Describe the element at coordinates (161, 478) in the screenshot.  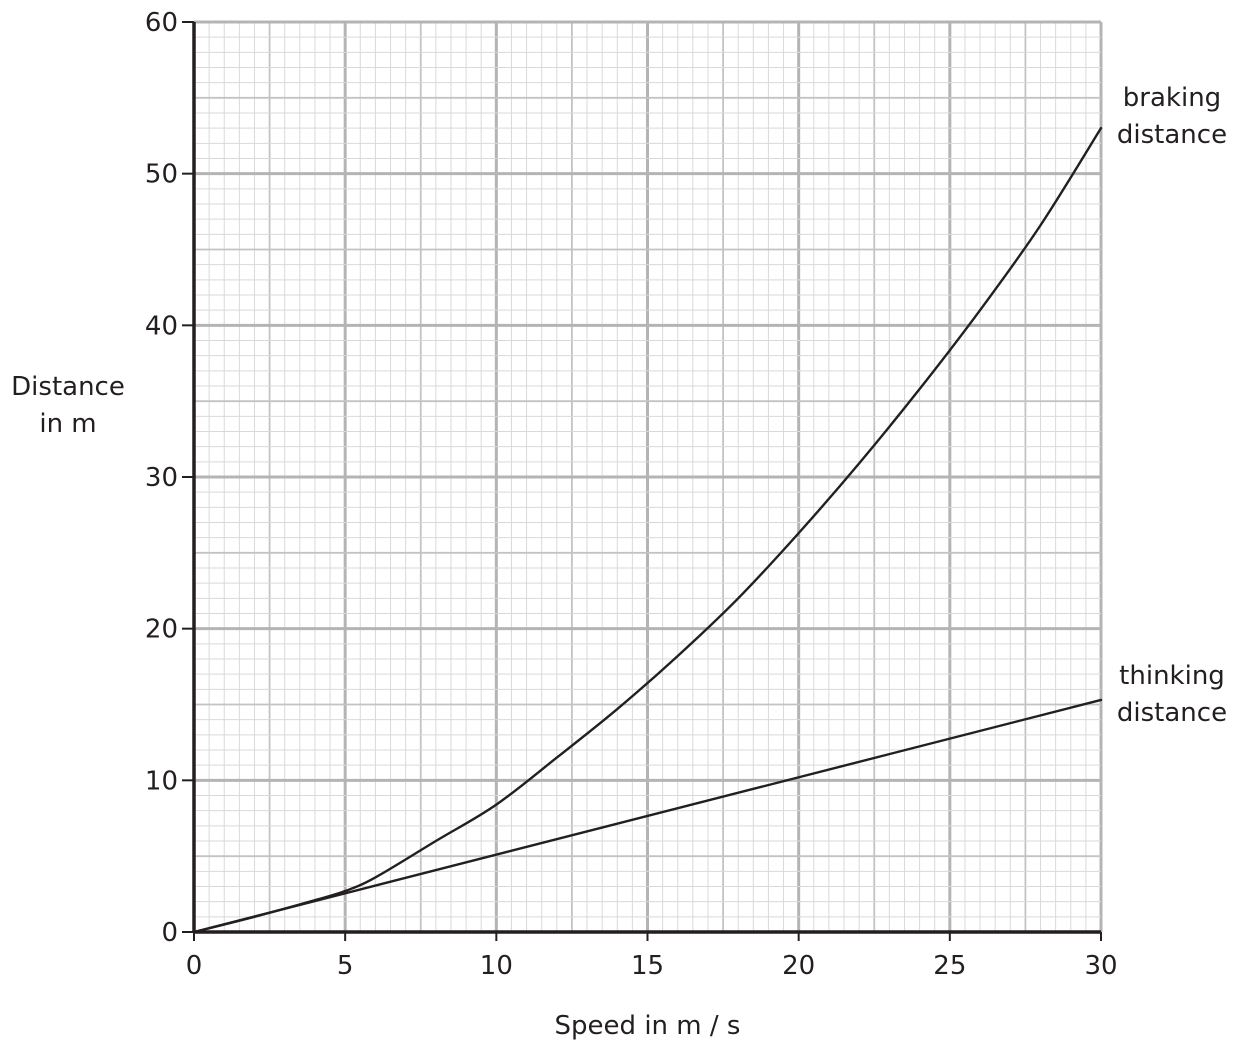
I see `y-tick-label: 30` at that location.